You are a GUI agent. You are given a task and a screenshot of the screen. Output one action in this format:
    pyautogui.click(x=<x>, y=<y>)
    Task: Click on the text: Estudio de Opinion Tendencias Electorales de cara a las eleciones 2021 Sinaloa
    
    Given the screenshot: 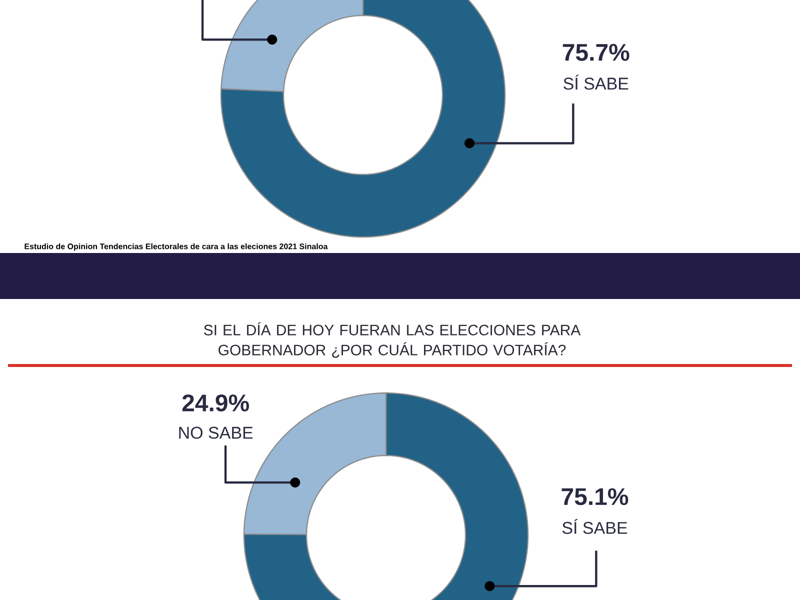 What is the action you would take?
    pyautogui.click(x=176, y=247)
    